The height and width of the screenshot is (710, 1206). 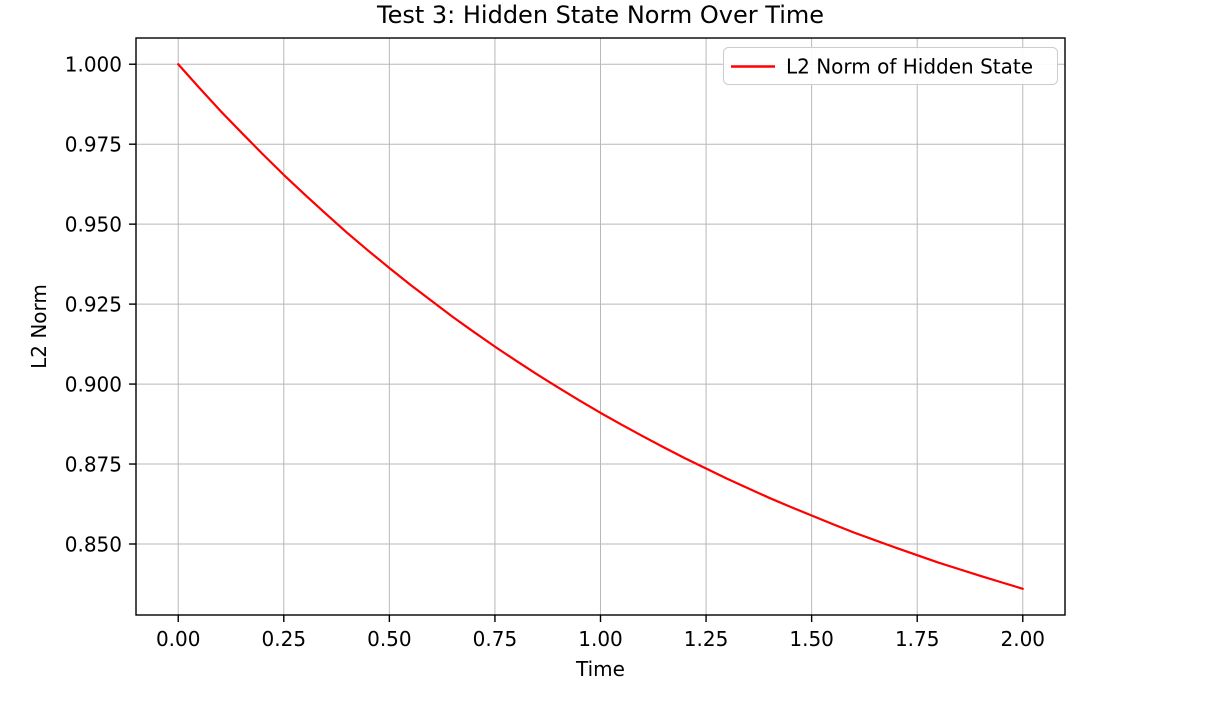 I want to click on x-axis-label: Time, so click(x=600, y=669).